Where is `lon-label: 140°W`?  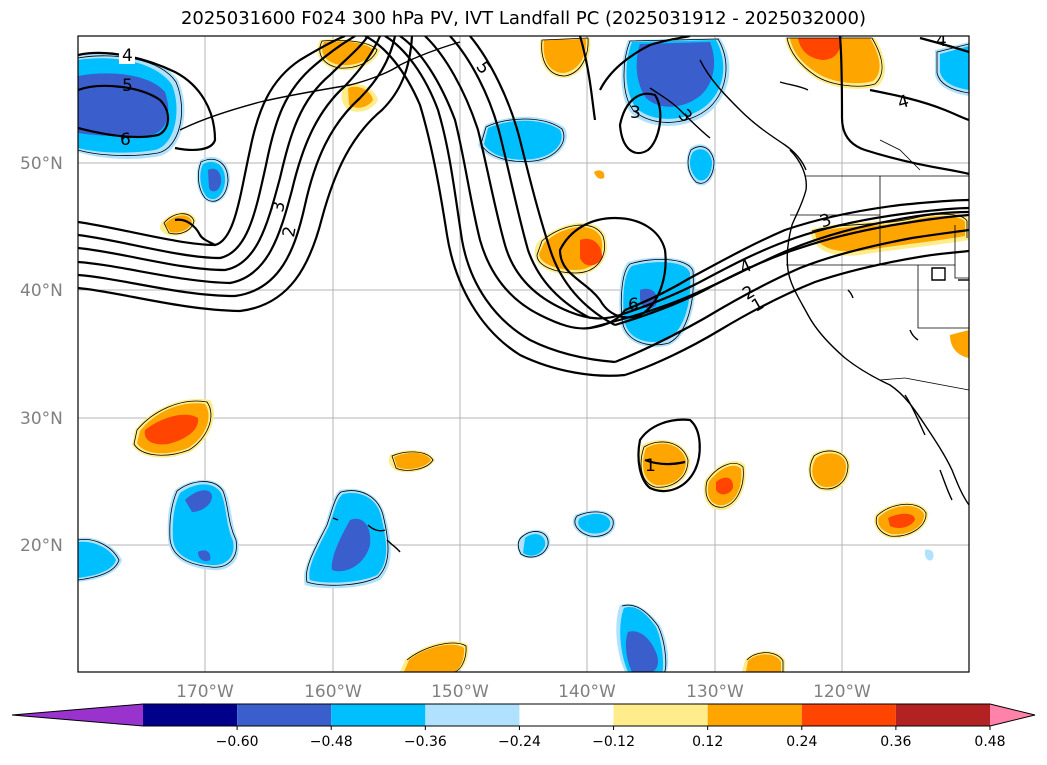 lon-label: 140°W is located at coordinates (587, 692).